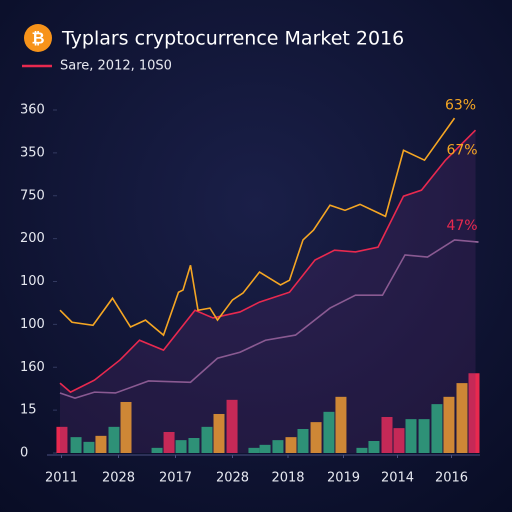 This screenshot has width=512, height=512. What do you see at coordinates (451, 478) in the screenshot?
I see `x-tick-label: 2016` at bounding box center [451, 478].